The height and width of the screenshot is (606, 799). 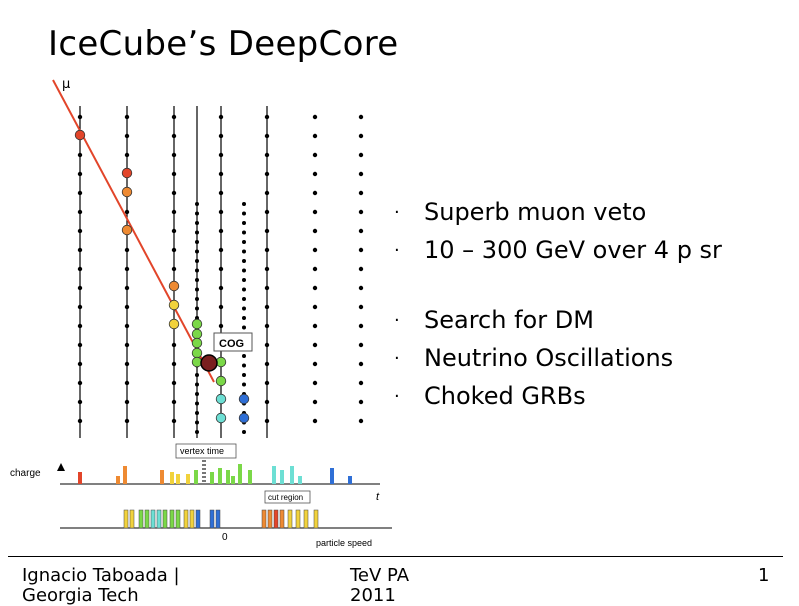 What do you see at coordinates (285, 497) in the screenshot?
I see `cut-region-label: cut region` at bounding box center [285, 497].